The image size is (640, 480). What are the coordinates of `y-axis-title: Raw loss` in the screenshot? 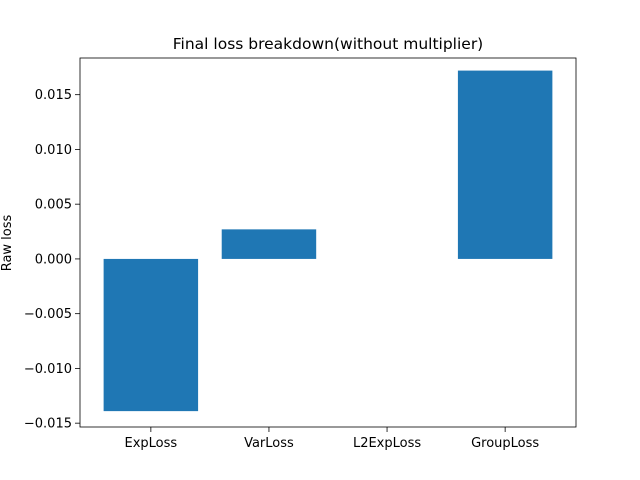 It's located at (7, 242).